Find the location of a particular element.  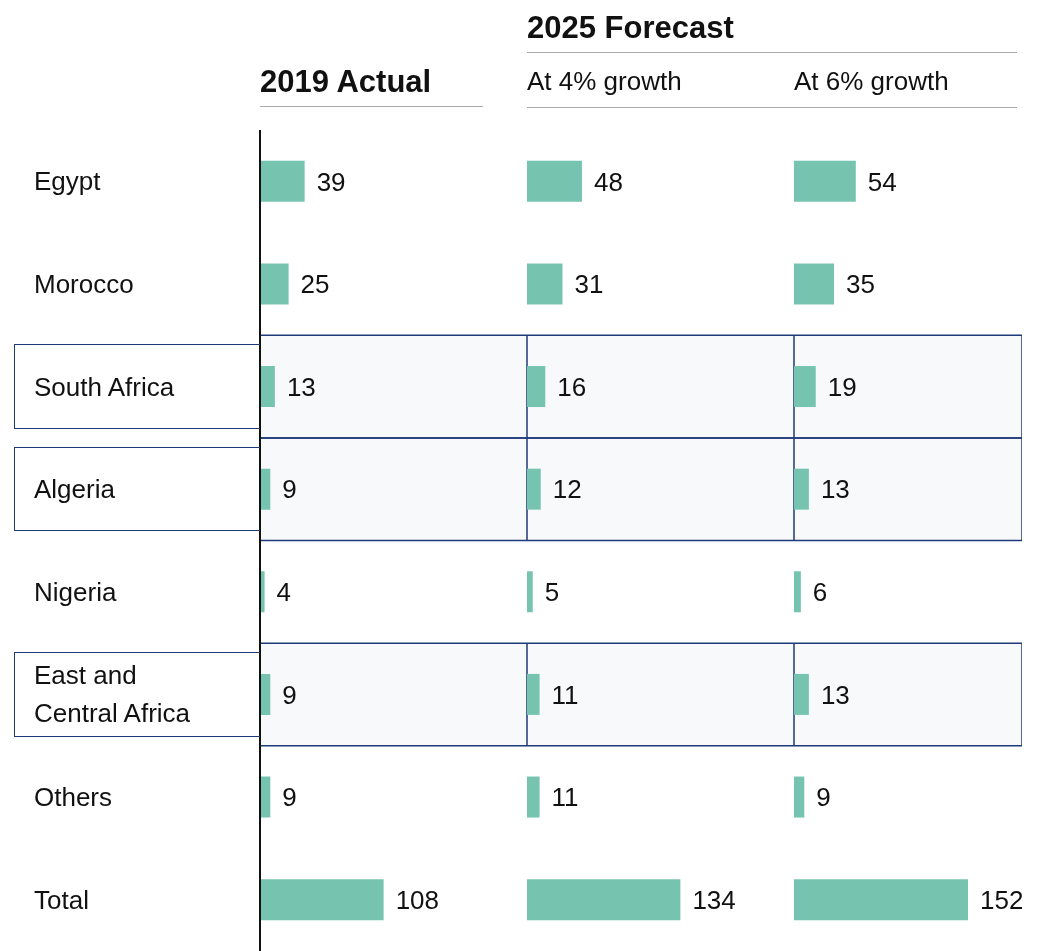

data-label: 152 is located at coordinates (1002, 899).